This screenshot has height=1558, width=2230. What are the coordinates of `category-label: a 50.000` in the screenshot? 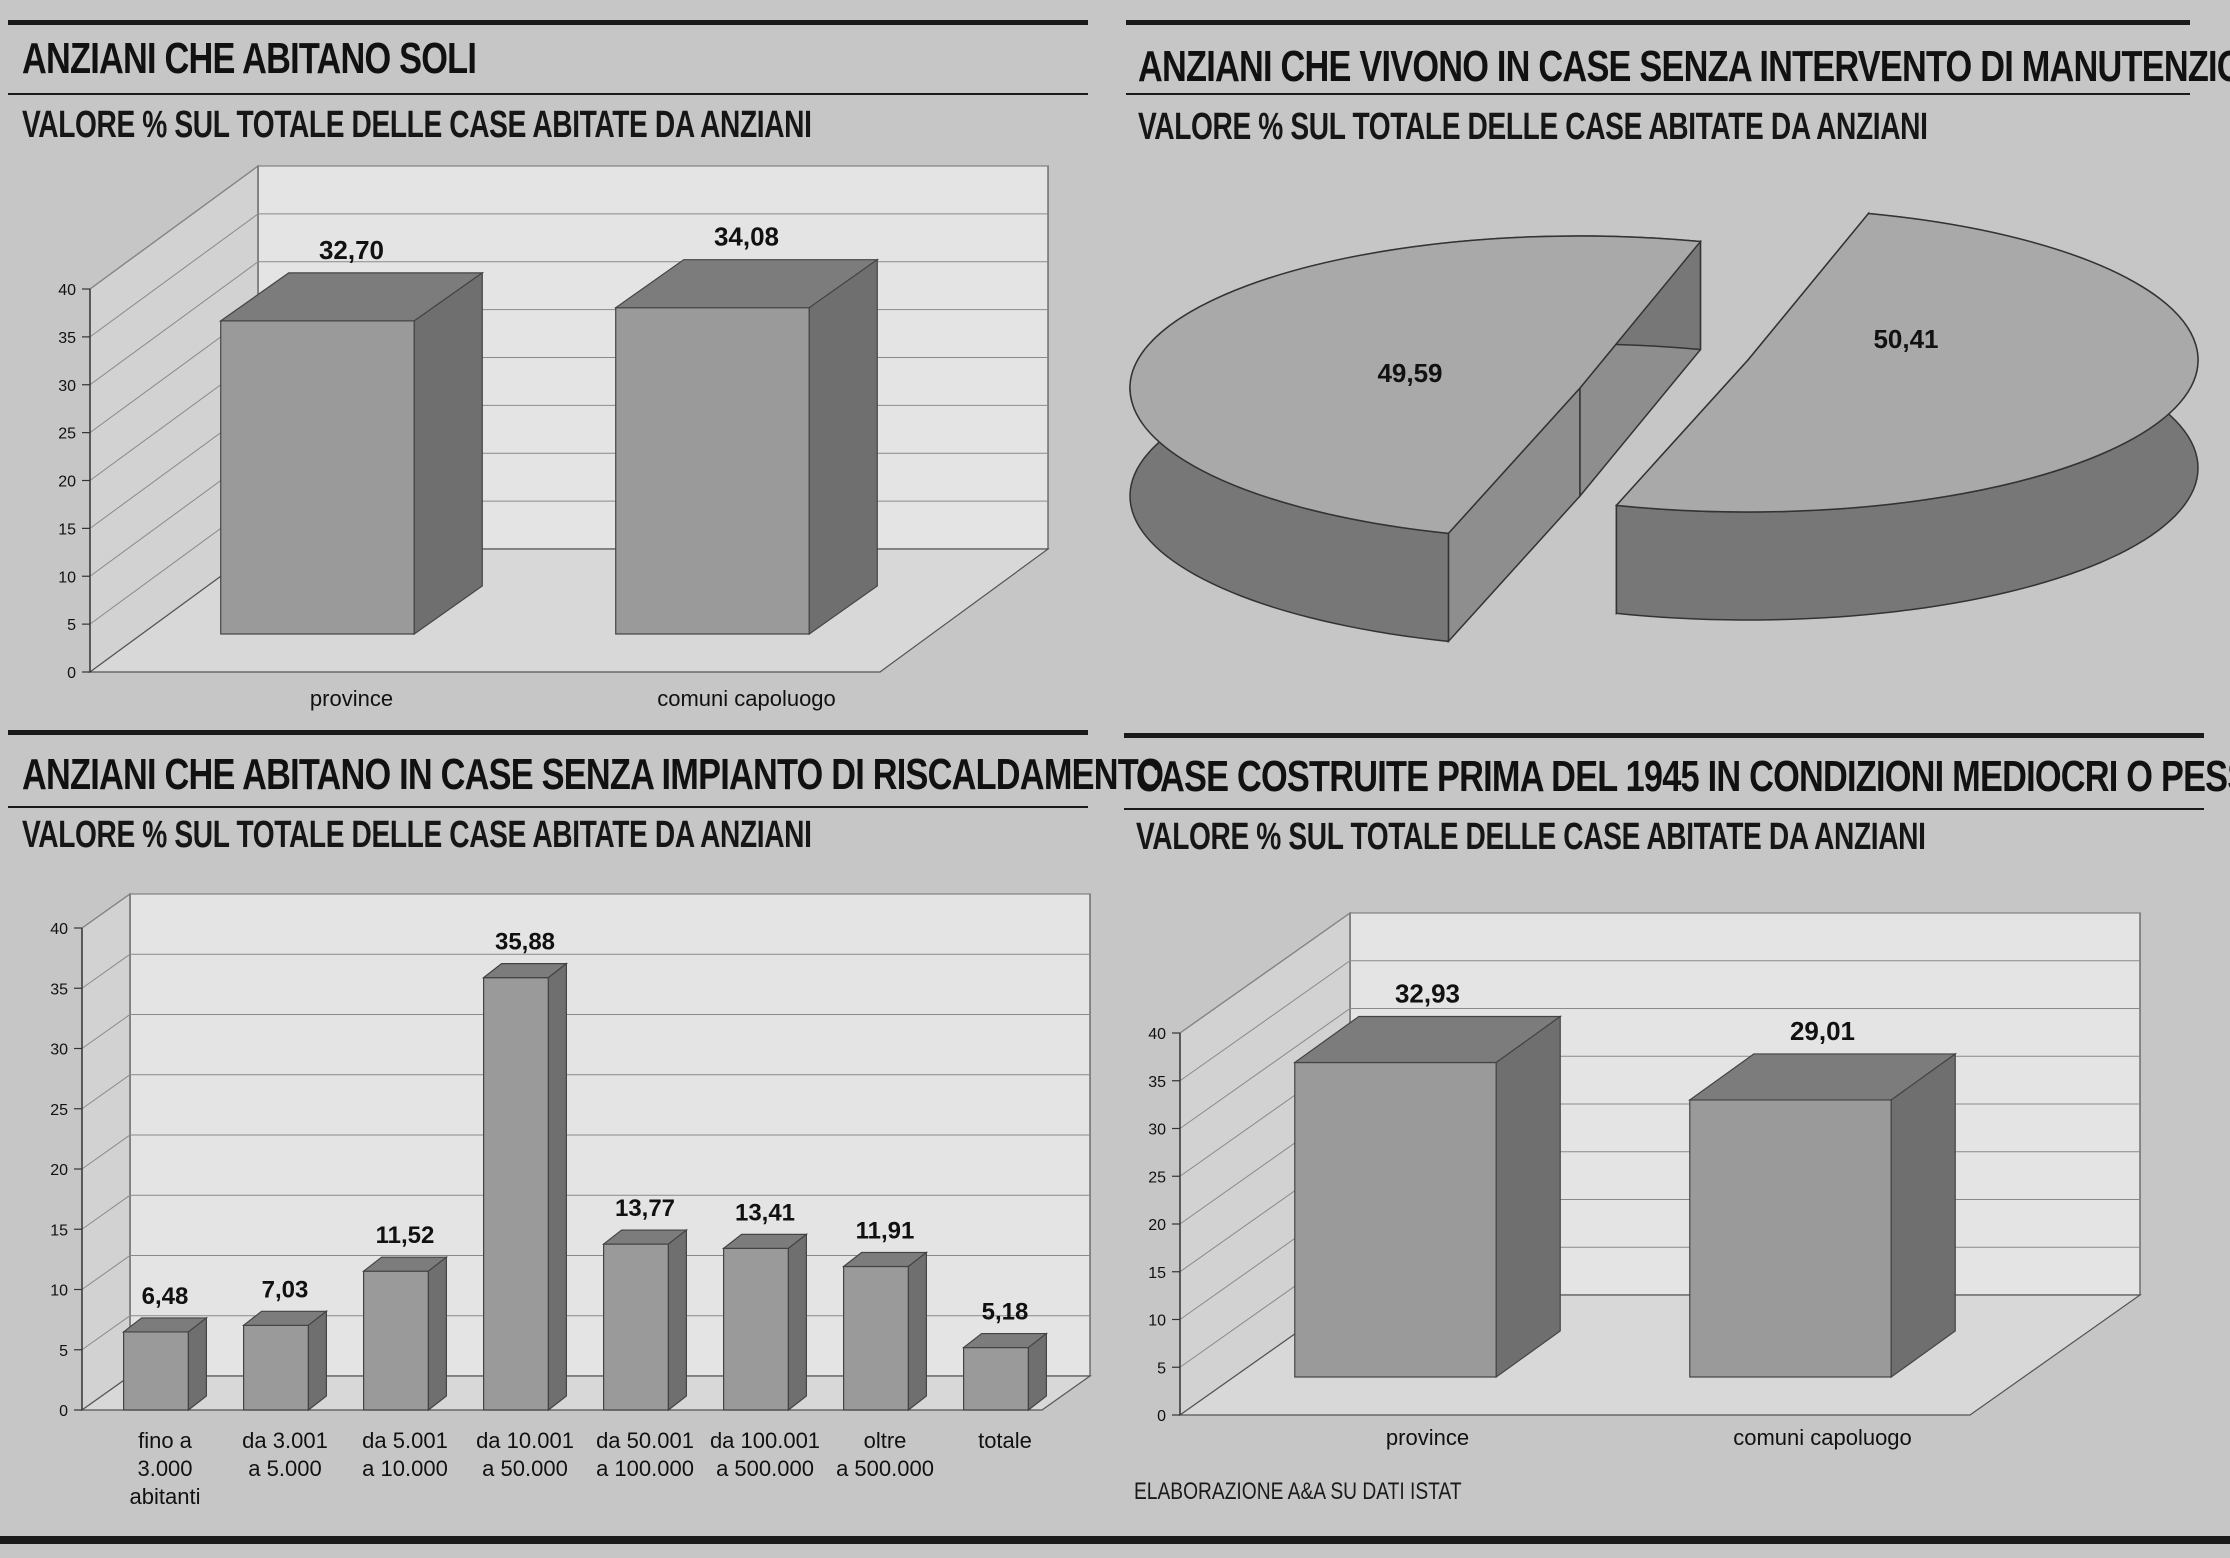 It's located at (525, 1468).